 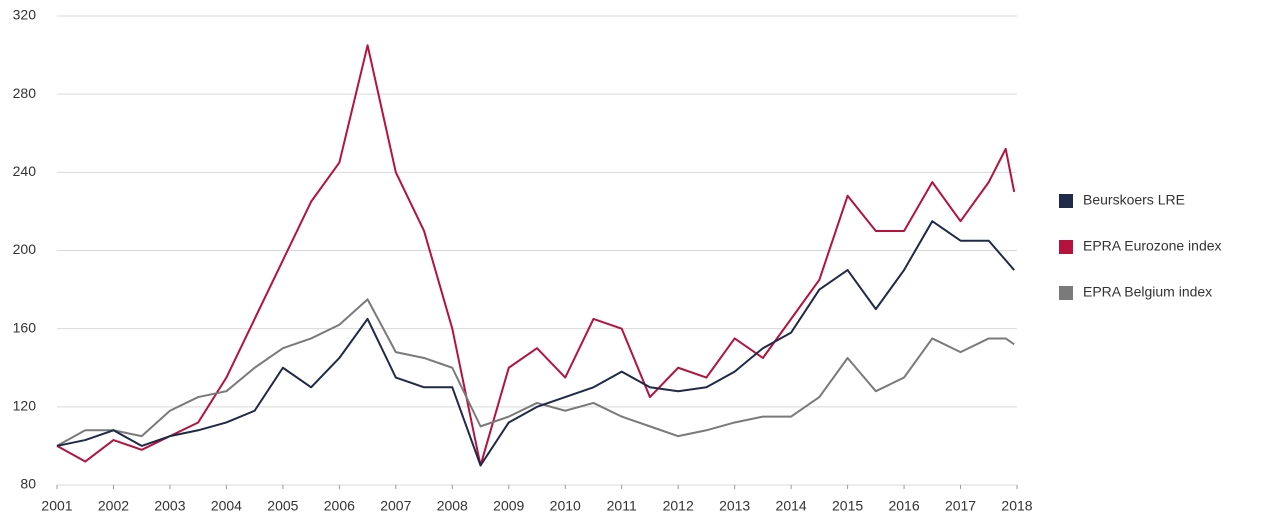 What do you see at coordinates (339, 506) in the screenshot?
I see `x-tick-label: 2006` at bounding box center [339, 506].